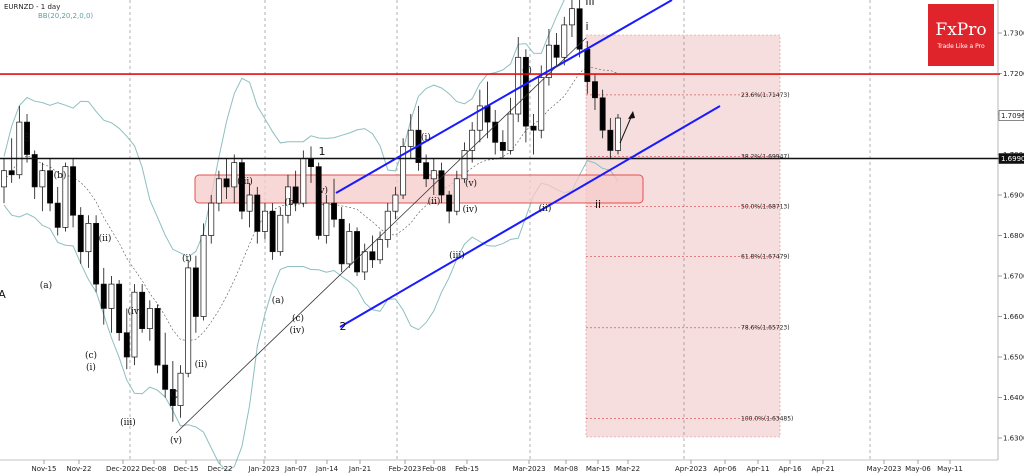  What do you see at coordinates (1013, 277) in the screenshot?
I see `y-tick-label: 1.67000` at bounding box center [1013, 277].